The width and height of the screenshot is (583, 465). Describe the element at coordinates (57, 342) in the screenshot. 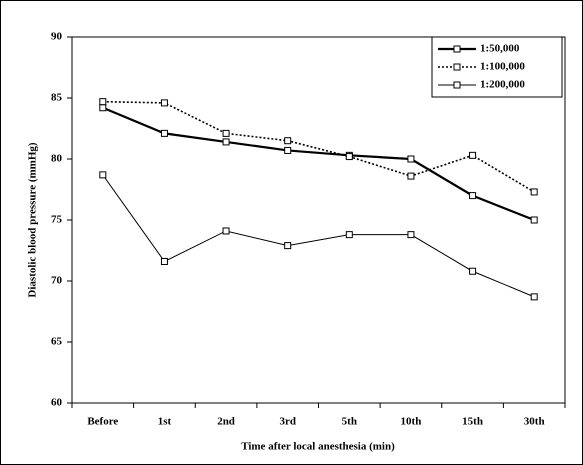

I see `y-tick-label: 65` at that location.